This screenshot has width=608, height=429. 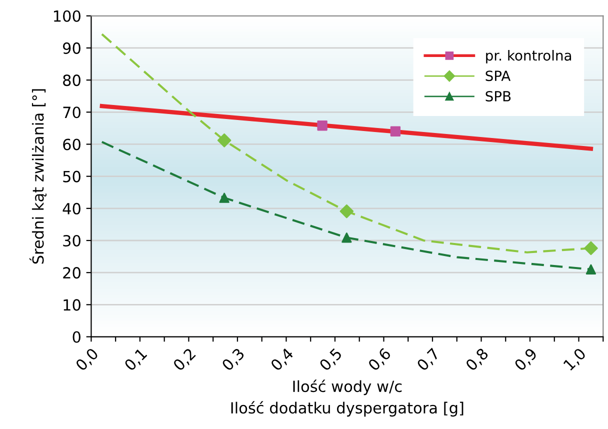 I want to click on y-tick-label: 0, so click(x=76, y=337).